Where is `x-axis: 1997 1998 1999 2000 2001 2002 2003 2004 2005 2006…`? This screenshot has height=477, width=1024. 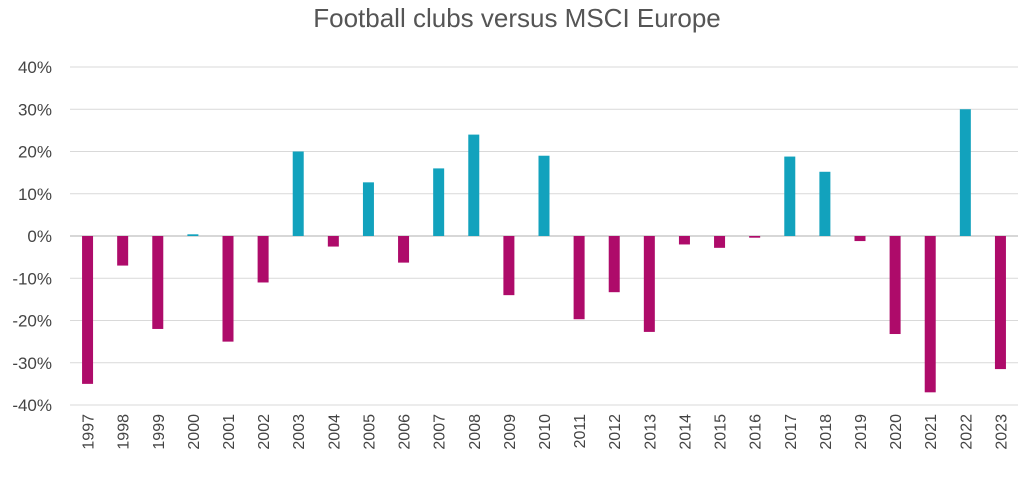 x-axis: 1997 1998 1999 2000 2001 2002 2003 2004 2005 2006… is located at coordinates (546, 432).